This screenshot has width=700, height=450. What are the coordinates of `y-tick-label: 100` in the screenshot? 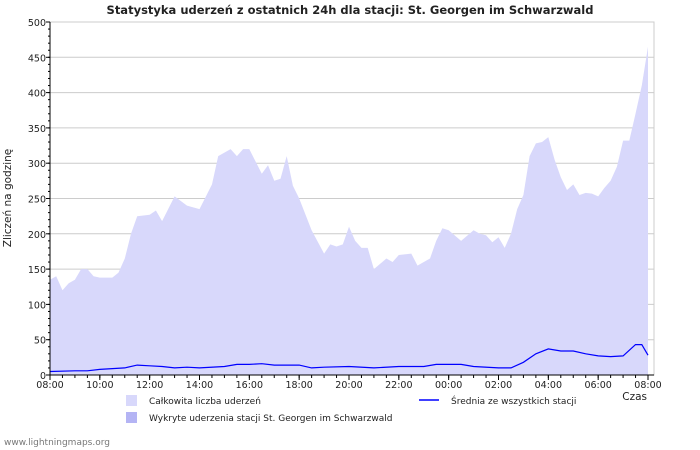 It's located at (37, 305).